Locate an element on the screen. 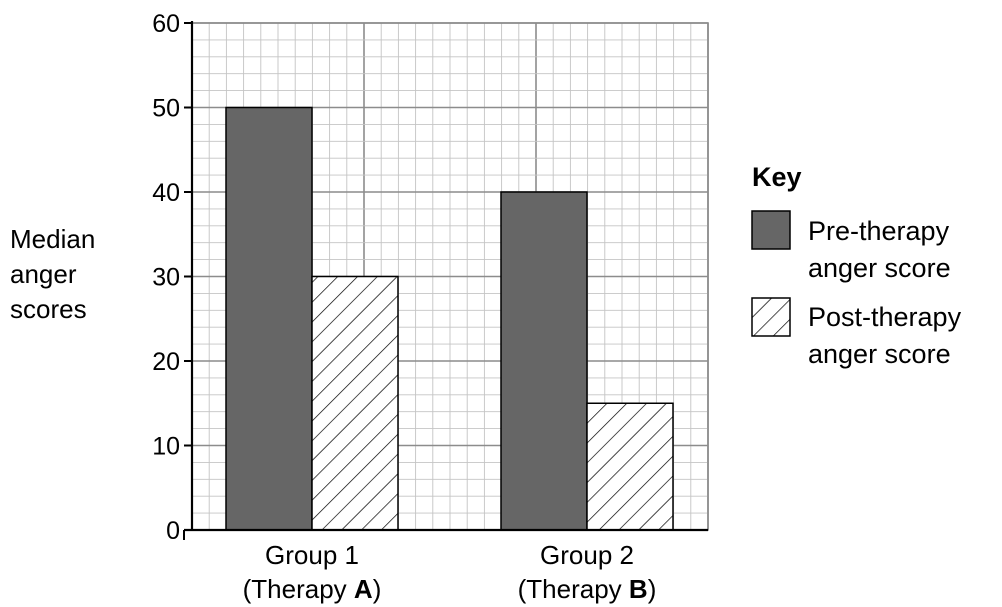 This screenshot has width=1002, height=607. legend-label-post-therapy-line-2: anger score is located at coordinates (879, 354).